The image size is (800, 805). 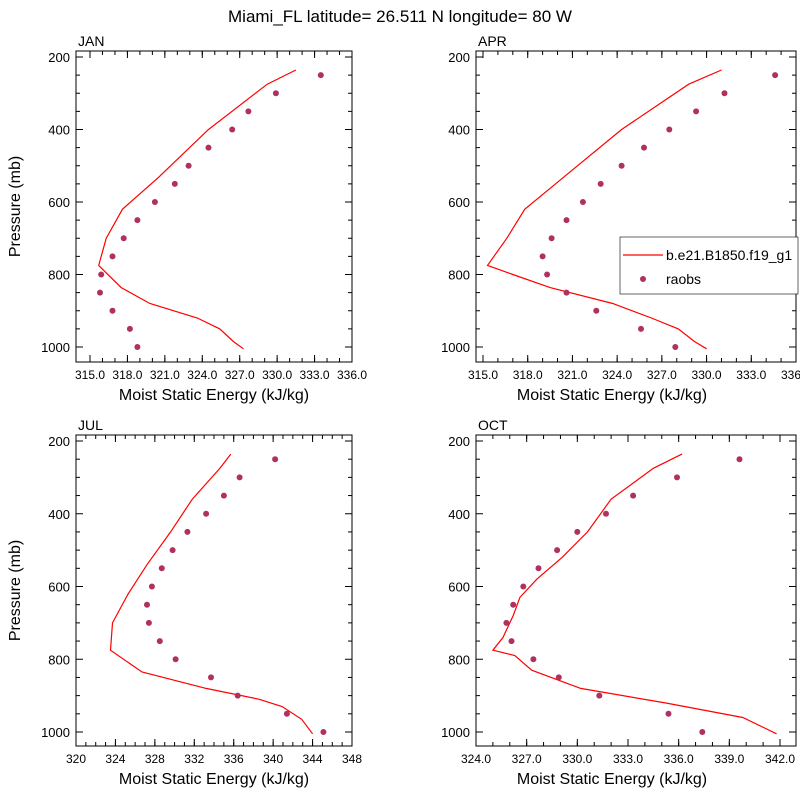 I want to click on legend-label-obs: raobs, so click(x=683, y=279).